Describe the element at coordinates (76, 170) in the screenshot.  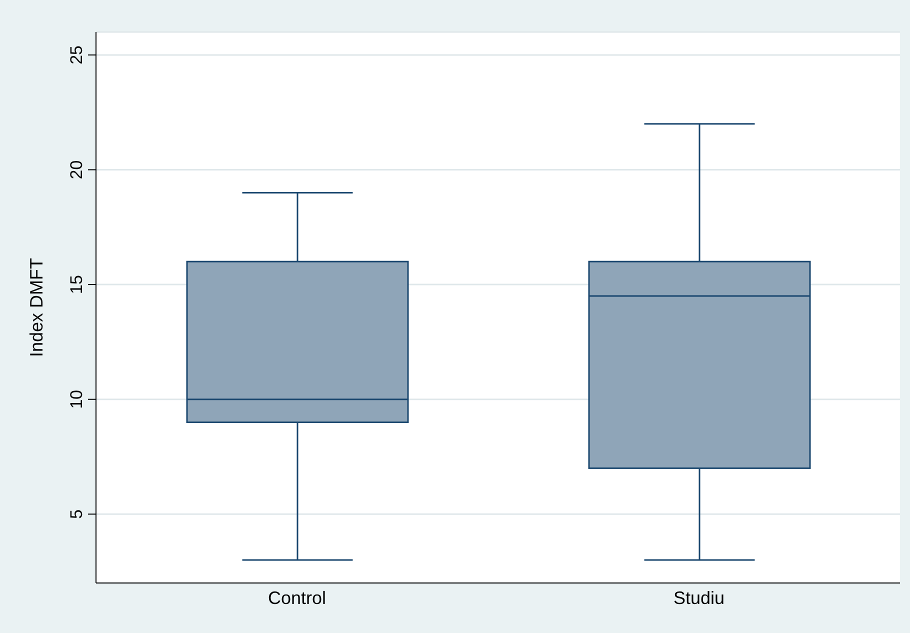
I see `y-tick-label: 20` at that location.